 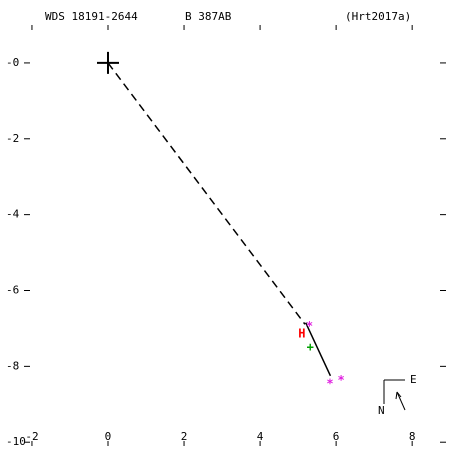 I want to click on y-tick-label: -4, so click(x=13, y=214).